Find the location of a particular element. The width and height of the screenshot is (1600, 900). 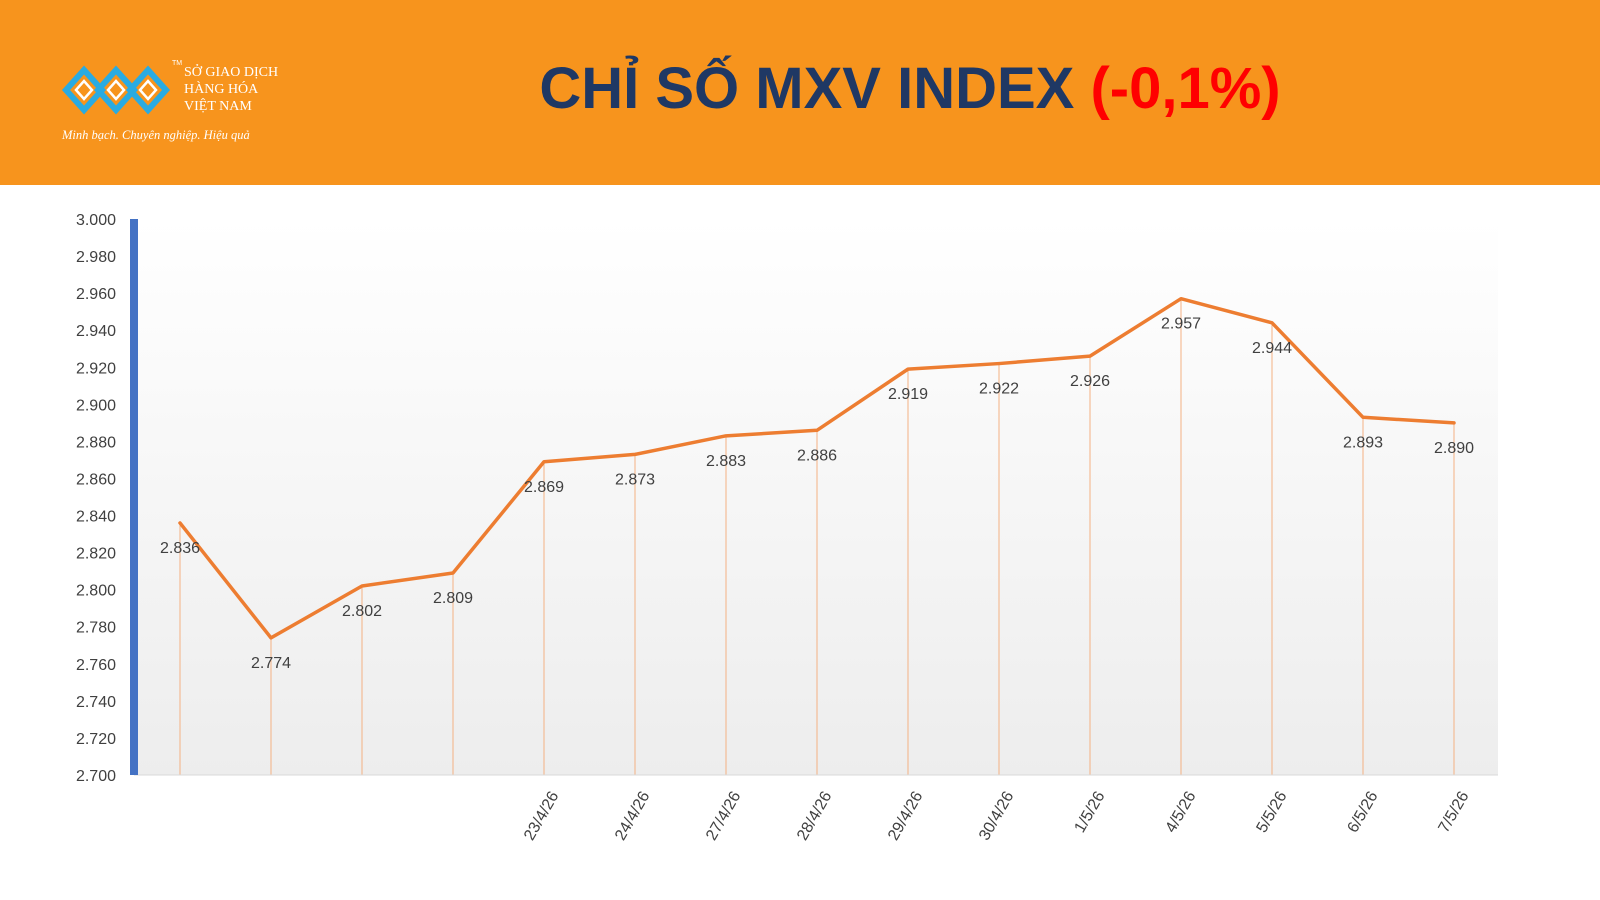

x-tick-label: 4/5/26 is located at coordinates (1181, 812).